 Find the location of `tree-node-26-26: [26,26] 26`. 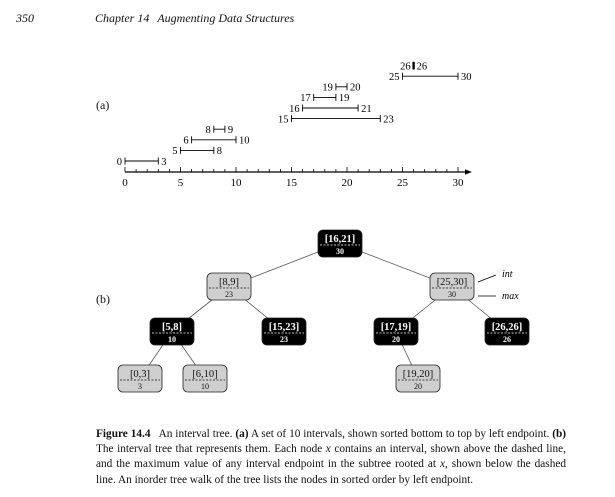

tree-node-26-26: [26,26] 26 is located at coordinates (507, 331).